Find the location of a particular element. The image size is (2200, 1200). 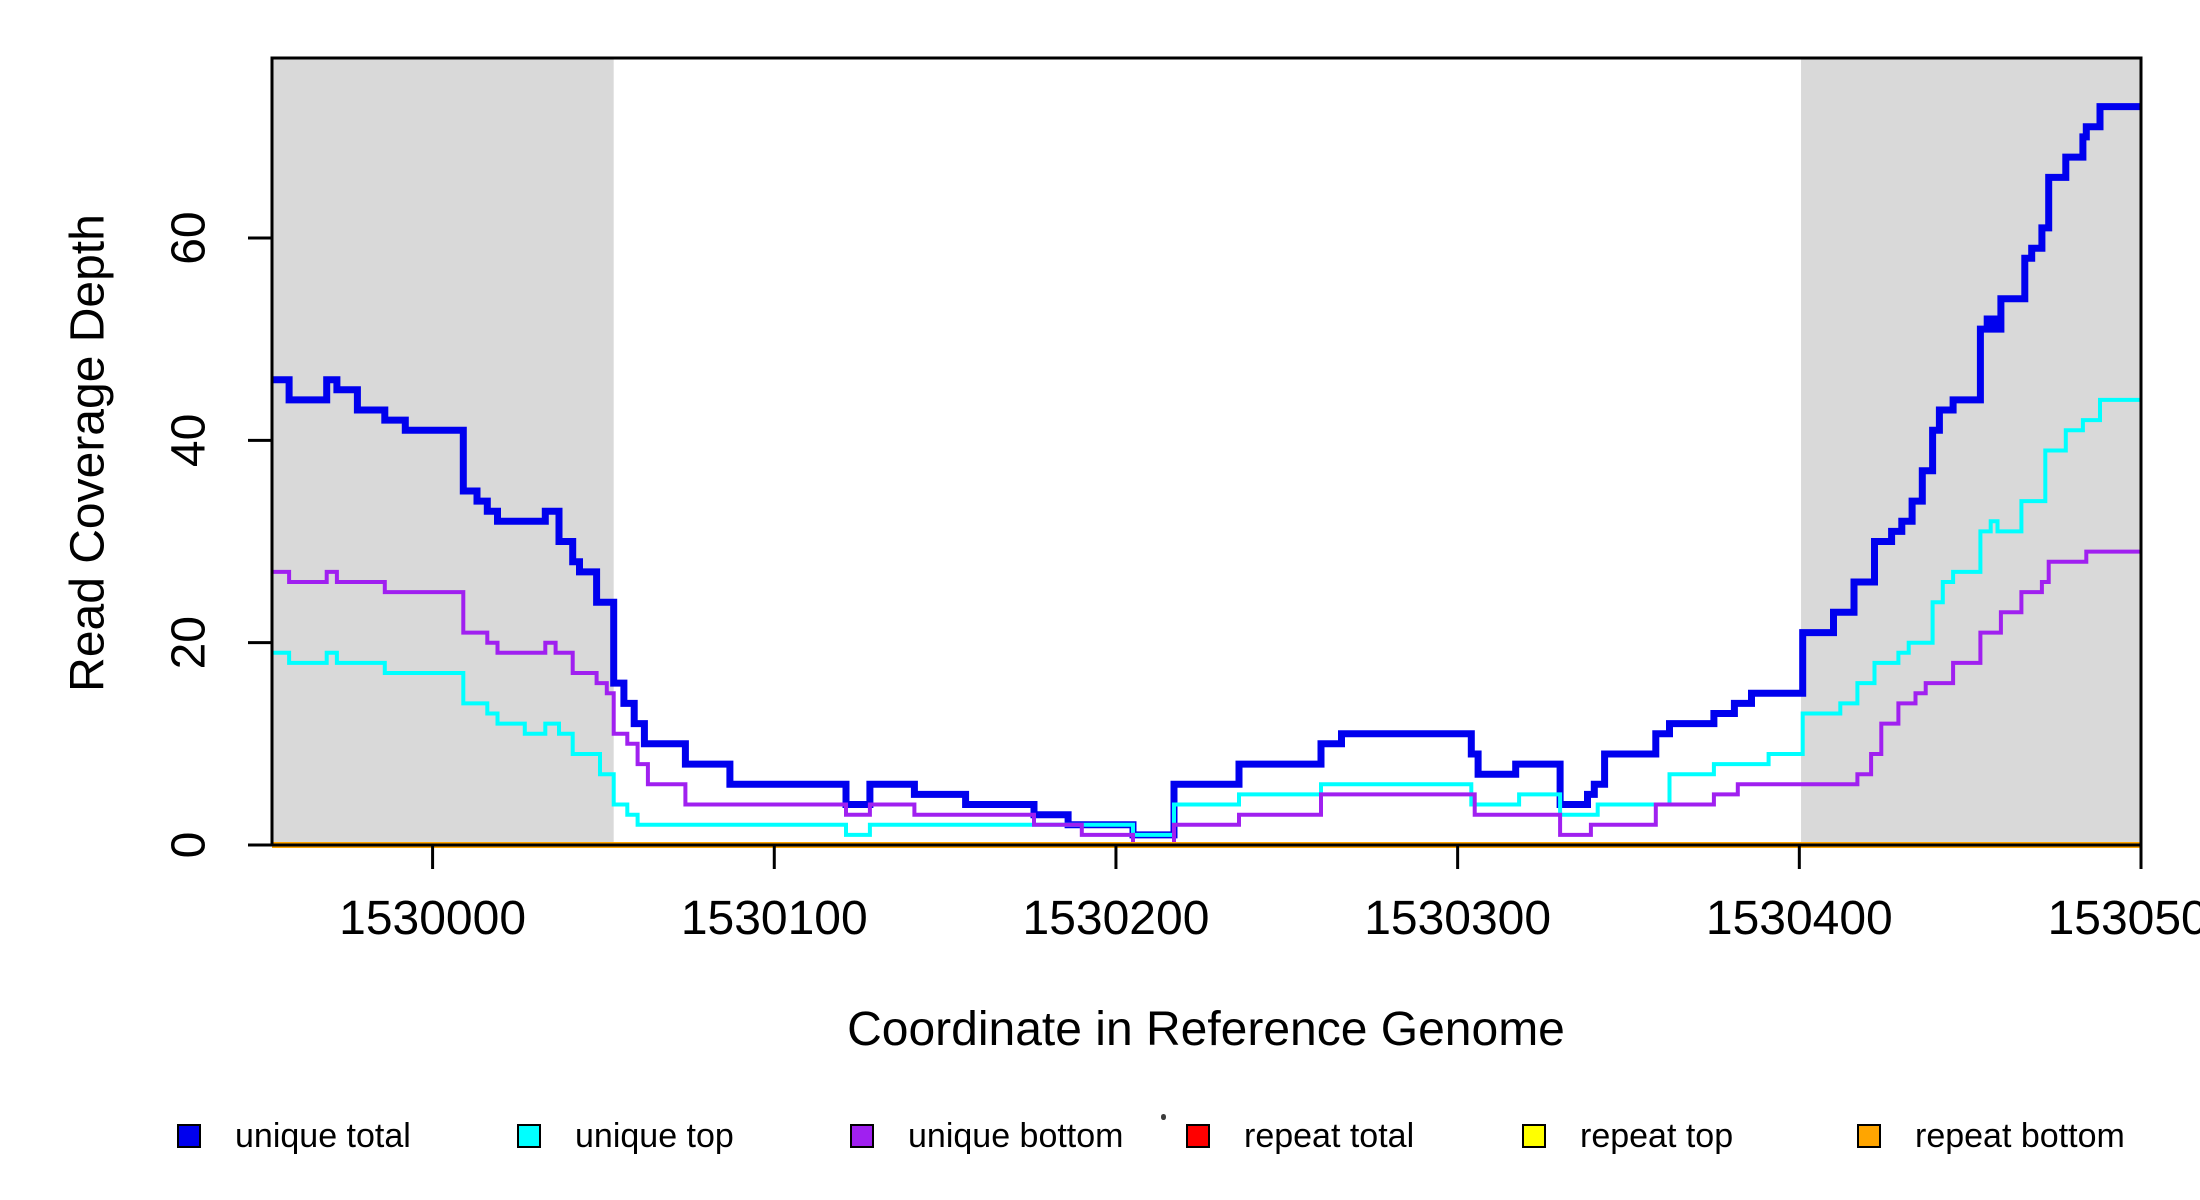

x-tick-label: 1530000 is located at coordinates (432, 918).